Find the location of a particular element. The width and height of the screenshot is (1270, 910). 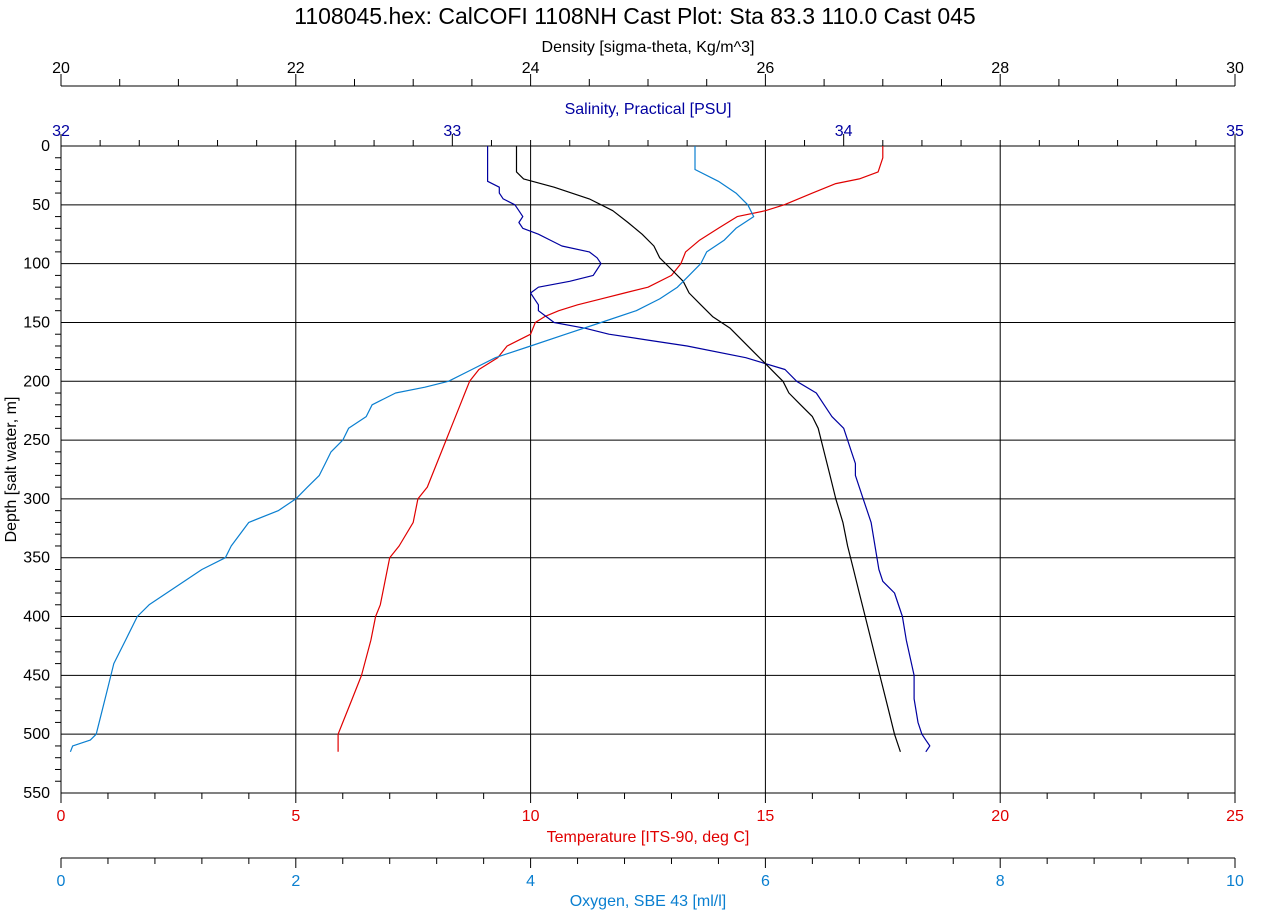

temperature-tick-label: 0 is located at coordinates (61, 816).